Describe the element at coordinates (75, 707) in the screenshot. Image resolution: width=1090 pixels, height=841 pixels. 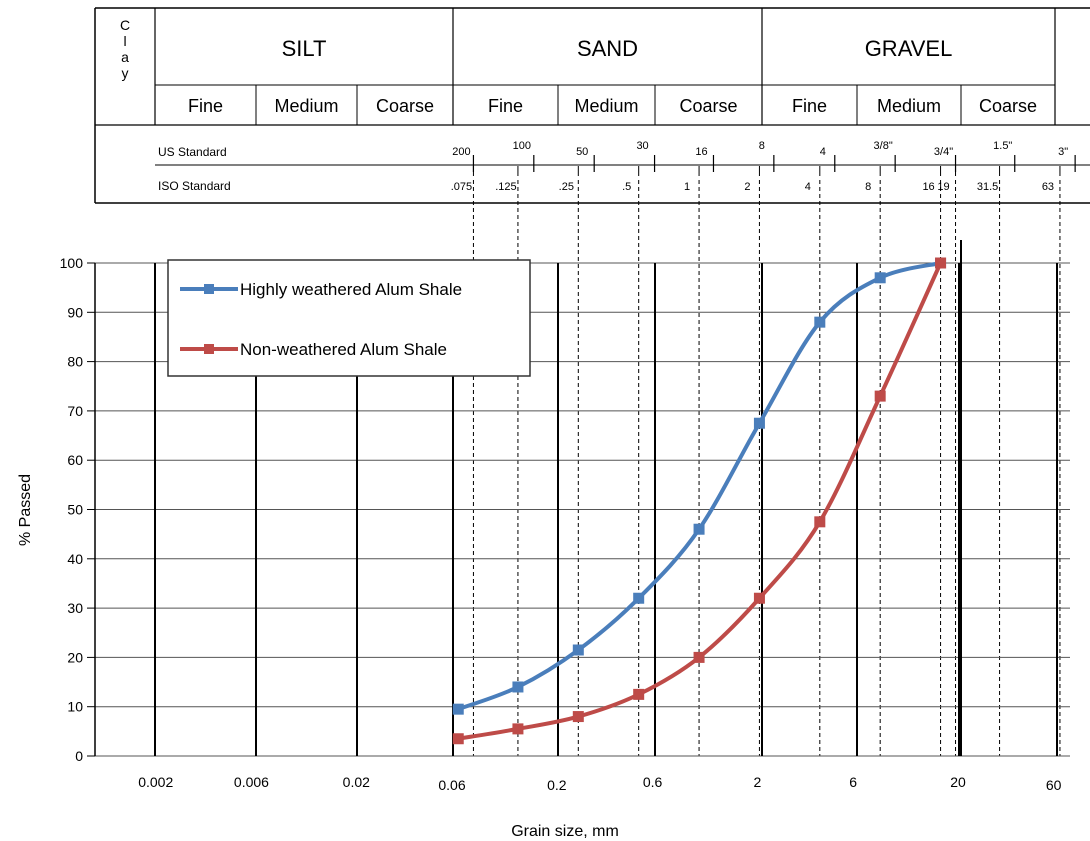
I see `y-tick-label: 10` at that location.